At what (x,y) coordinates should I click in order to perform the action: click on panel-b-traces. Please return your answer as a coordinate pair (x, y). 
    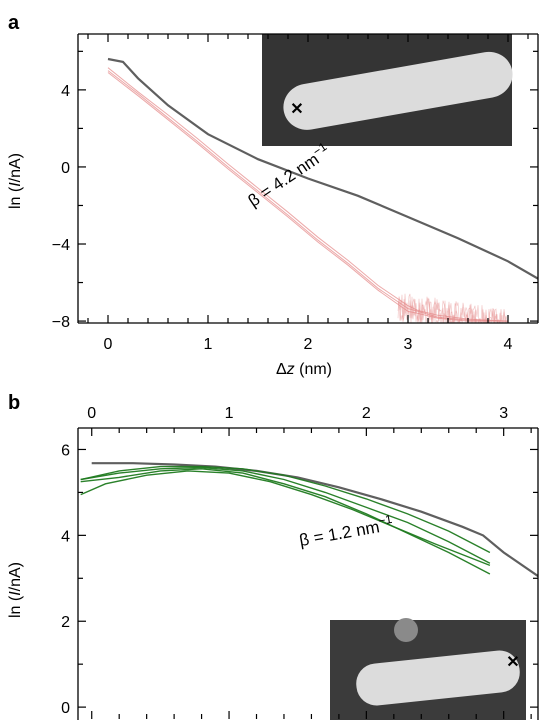
    Looking at the image, I should click on (285, 520).